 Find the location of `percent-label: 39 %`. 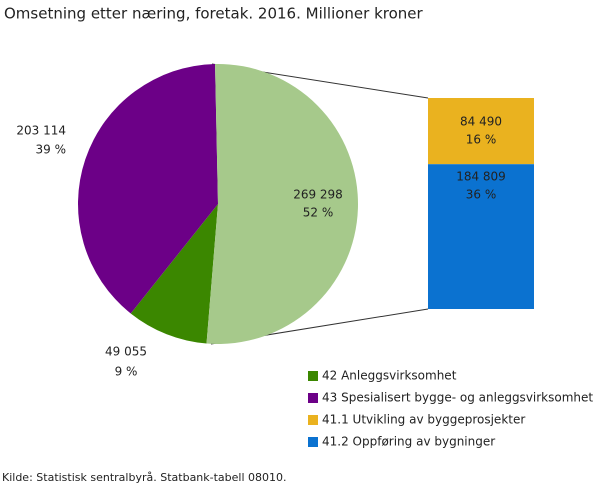

percent-label: 39 % is located at coordinates (51, 150).